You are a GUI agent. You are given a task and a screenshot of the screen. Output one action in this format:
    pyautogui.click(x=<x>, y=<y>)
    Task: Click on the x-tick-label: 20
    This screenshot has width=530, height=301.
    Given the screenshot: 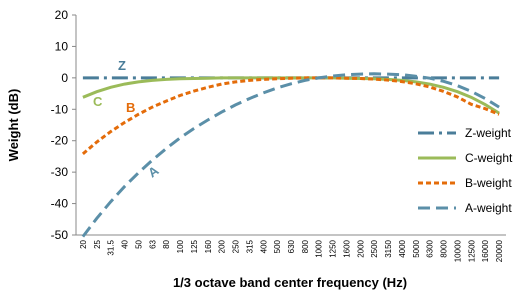 What is the action you would take?
    pyautogui.click(x=83, y=243)
    